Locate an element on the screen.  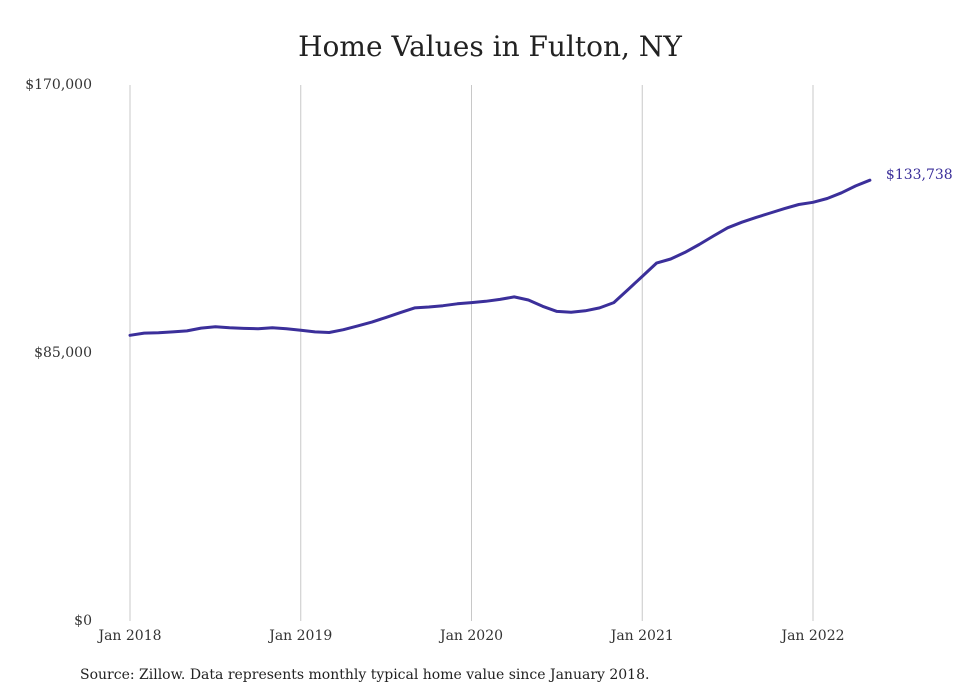
x-tick-label: Jan 2022 is located at coordinates (811, 636).